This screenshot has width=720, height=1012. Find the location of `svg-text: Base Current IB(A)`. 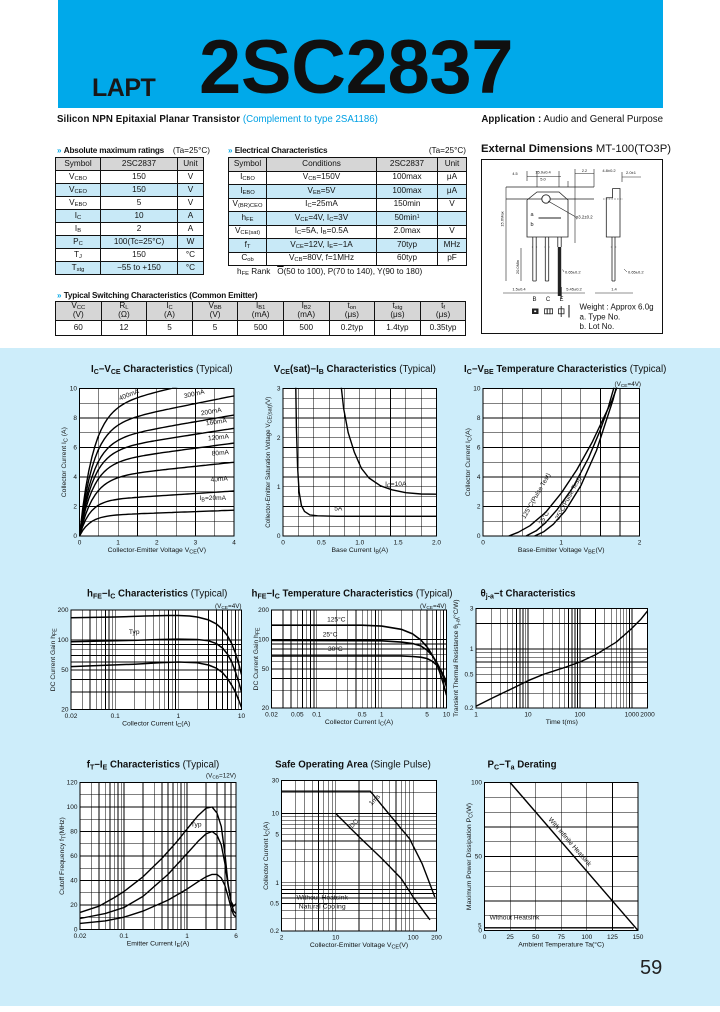

svg-text: Base Current IB(A) is located at coordinates (360, 551).